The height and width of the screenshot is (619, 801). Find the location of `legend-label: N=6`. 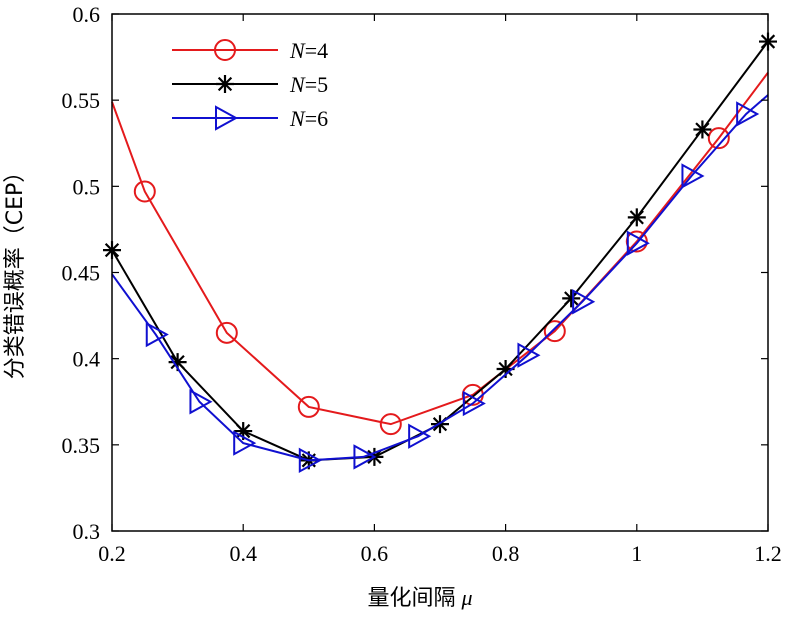

legend-label: N=6 is located at coordinates (308, 118).